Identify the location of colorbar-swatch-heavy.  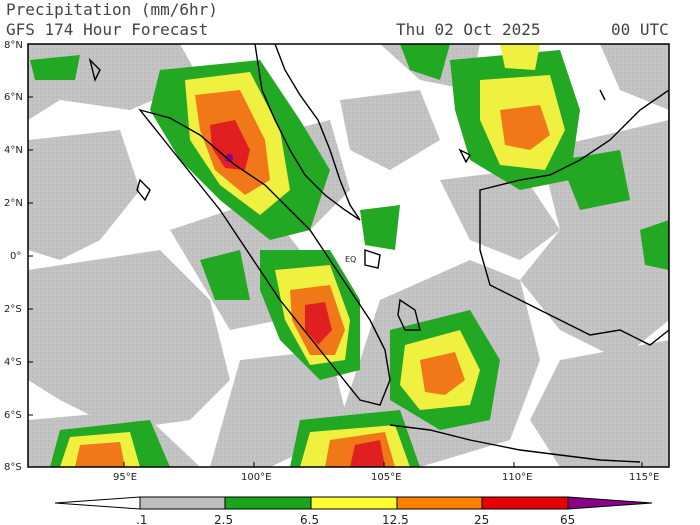
(354, 503).